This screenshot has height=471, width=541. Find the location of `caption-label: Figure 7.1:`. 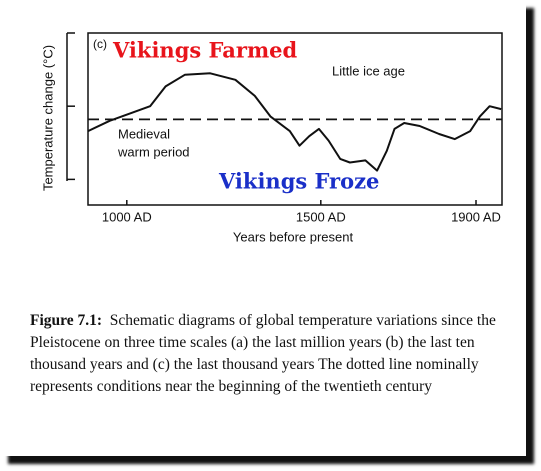

caption-label: Figure 7.1: is located at coordinates (66, 320).